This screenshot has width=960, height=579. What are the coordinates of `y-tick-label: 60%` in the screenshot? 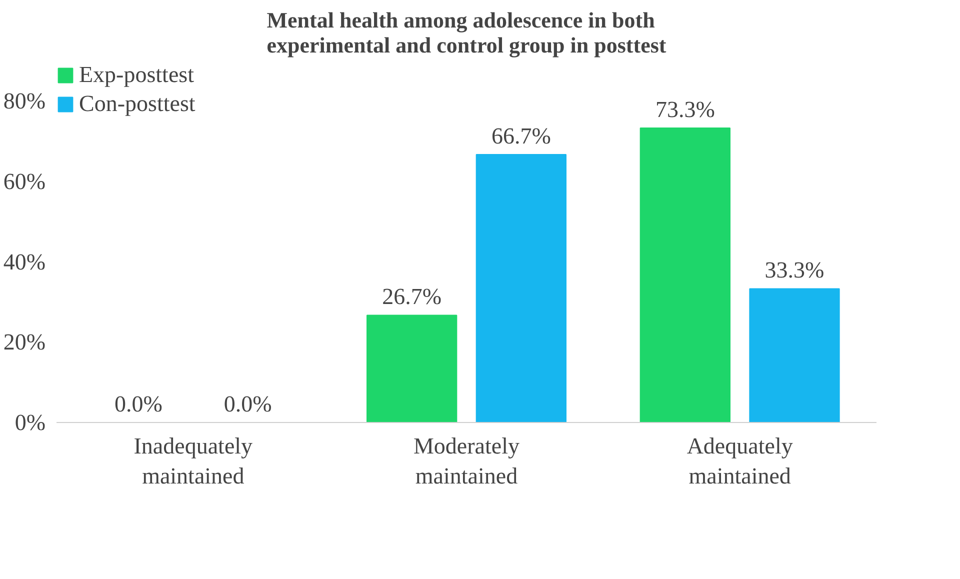 It's located at (24, 181).